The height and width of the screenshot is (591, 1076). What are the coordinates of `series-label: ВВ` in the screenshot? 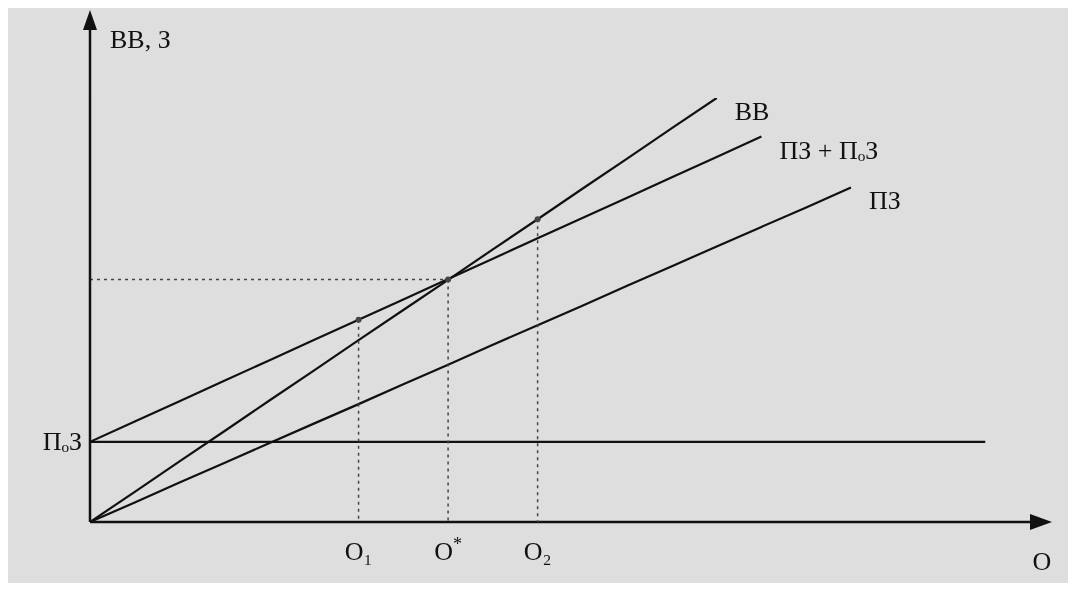 It's located at (752, 111).